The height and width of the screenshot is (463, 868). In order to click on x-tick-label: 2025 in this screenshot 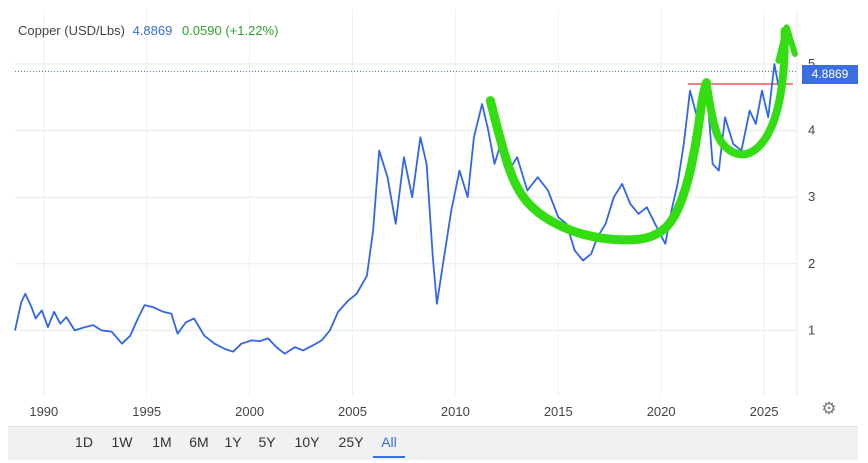, I will do `click(764, 411)`.